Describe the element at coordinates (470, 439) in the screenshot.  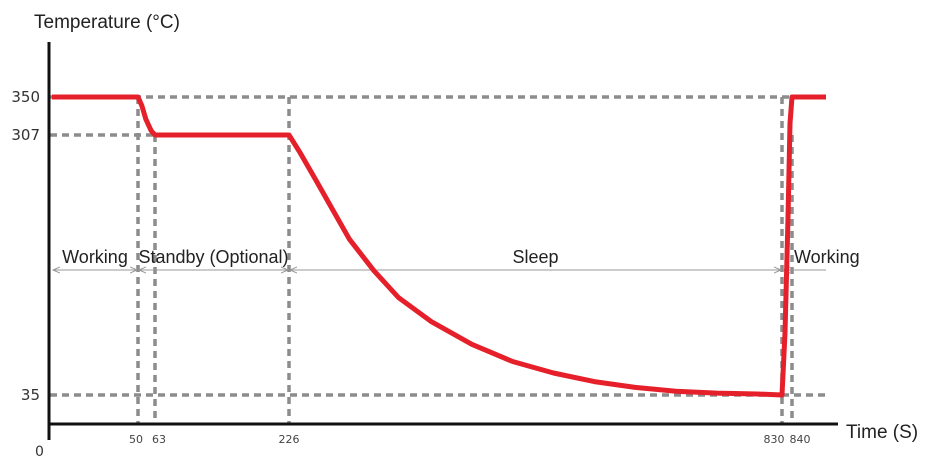
I see `x-tick-labels: 50 63 226 830 840` at that location.